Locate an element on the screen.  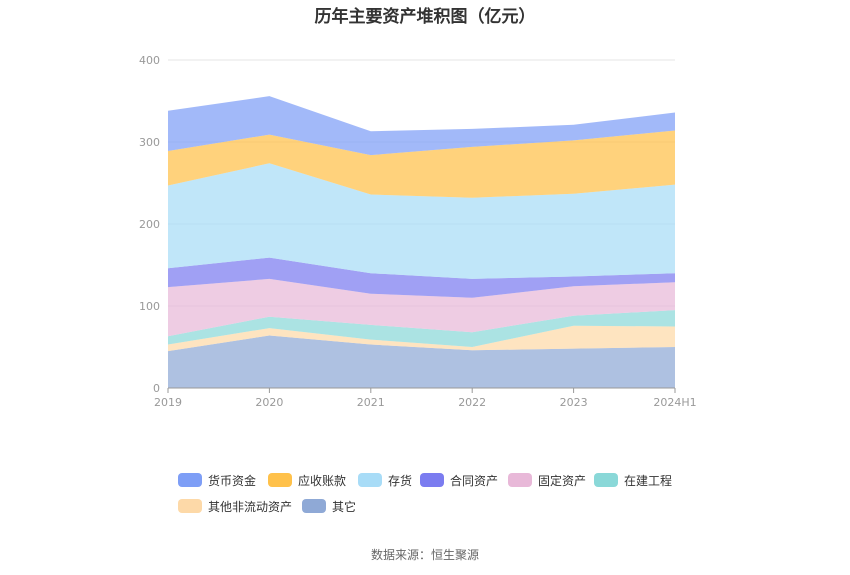
x-tick-label-2022: 2022 is located at coordinates (472, 402).